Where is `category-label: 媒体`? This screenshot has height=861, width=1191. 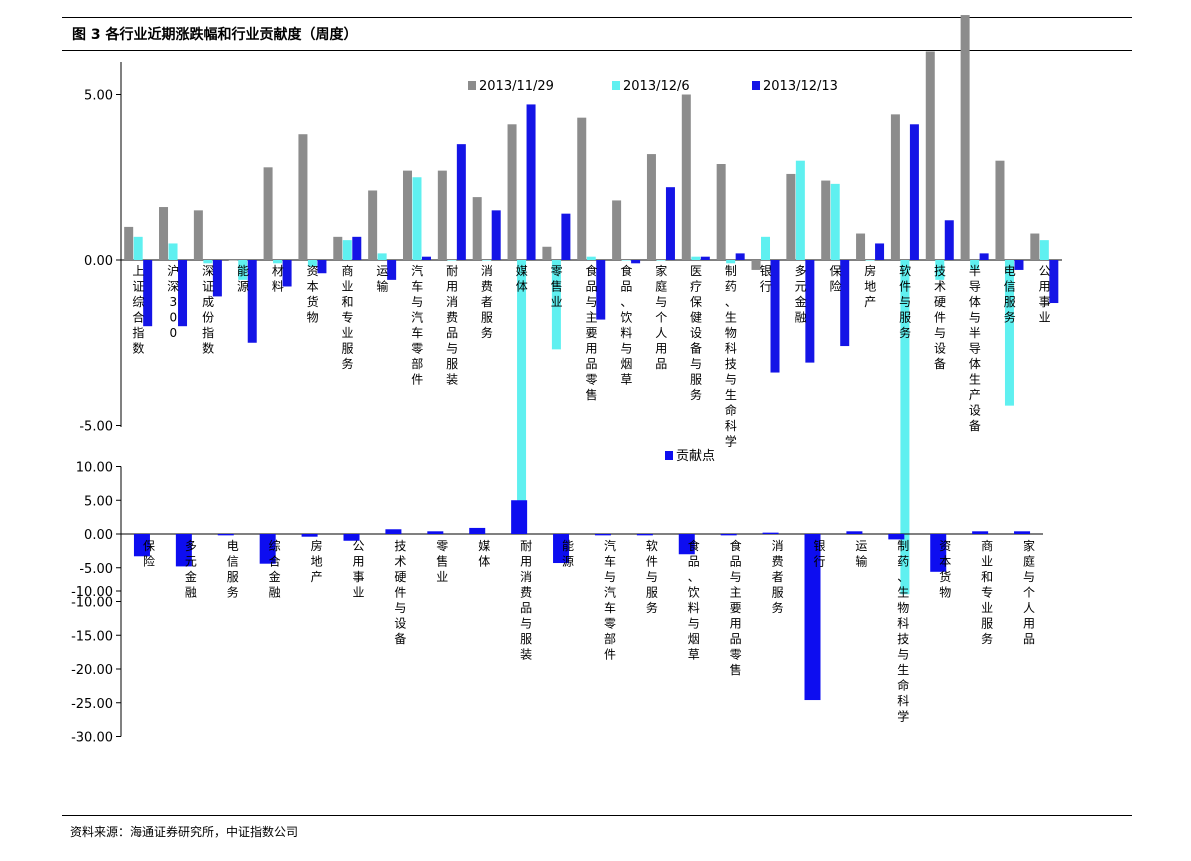 category-label: 媒体 is located at coordinates (522, 279).